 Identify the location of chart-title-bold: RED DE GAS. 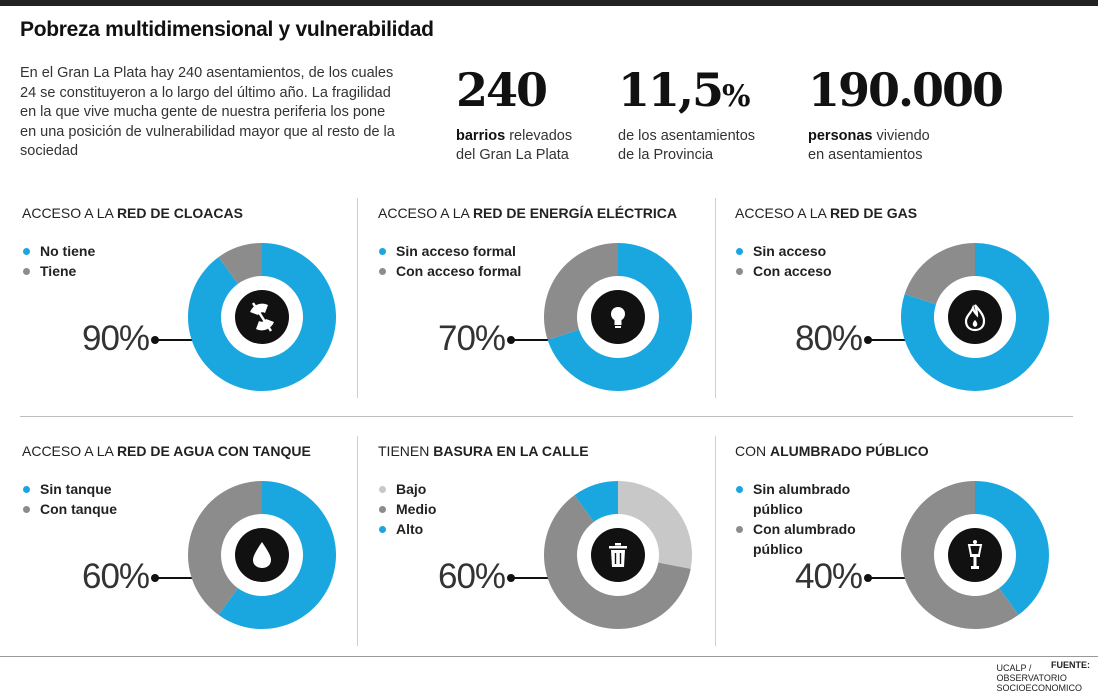
(873, 213).